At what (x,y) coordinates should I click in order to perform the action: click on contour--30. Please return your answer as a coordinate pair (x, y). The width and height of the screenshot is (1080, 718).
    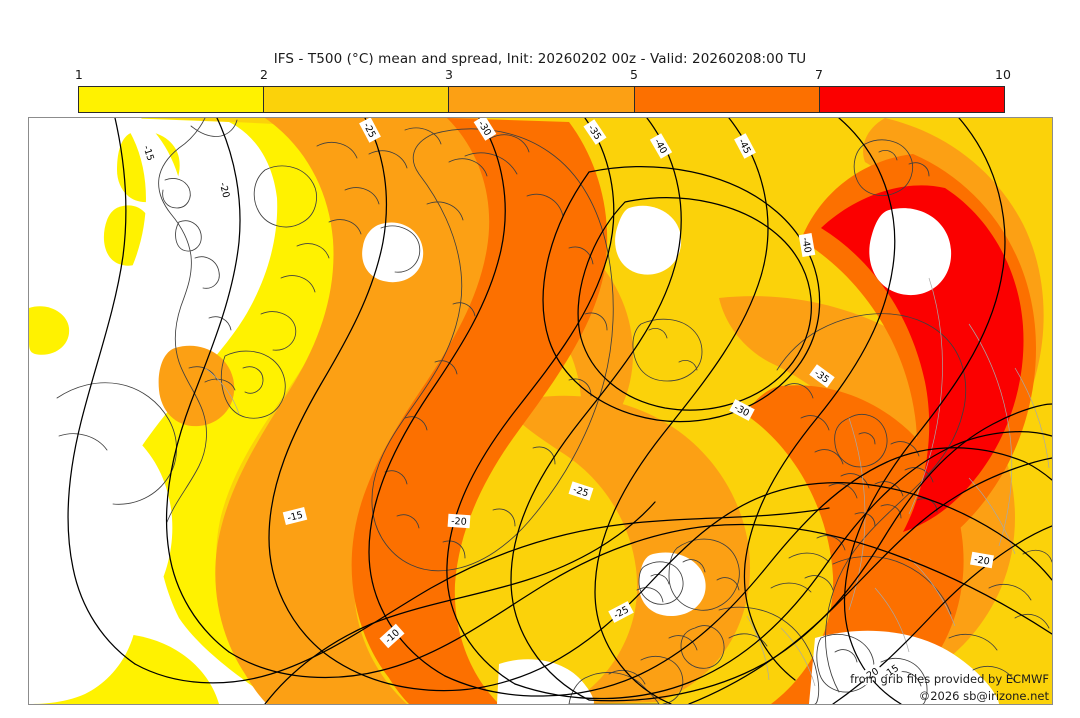
    Looking at the image, I should click on (437, 397).